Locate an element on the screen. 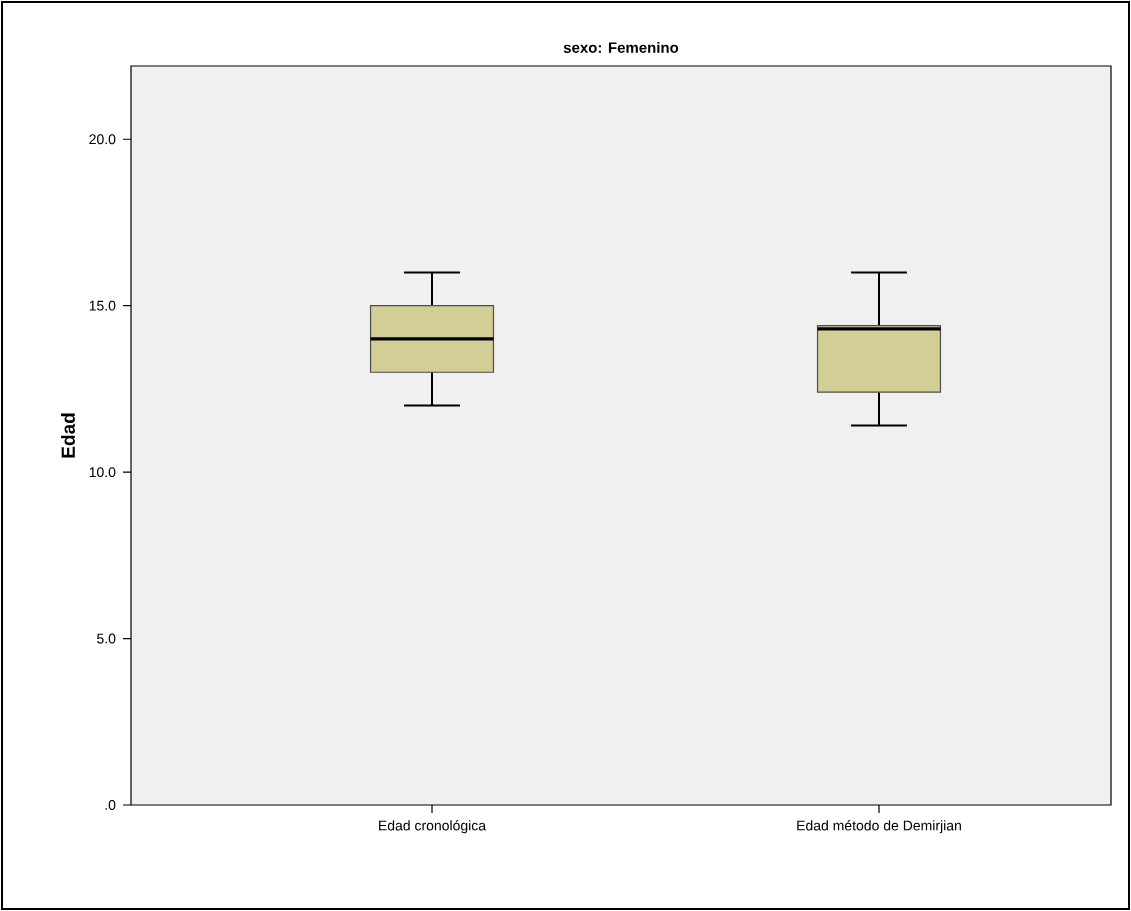 This screenshot has height=911, width=1131. y-tick-label: 5.0 is located at coordinates (106, 638).